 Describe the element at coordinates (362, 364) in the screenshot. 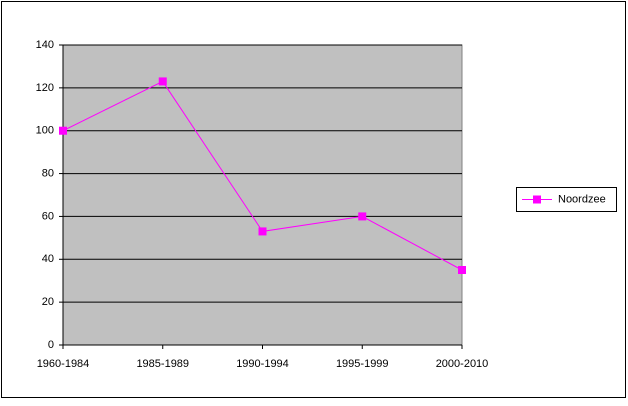

I see `x-tick-label: 1995-1999` at that location.